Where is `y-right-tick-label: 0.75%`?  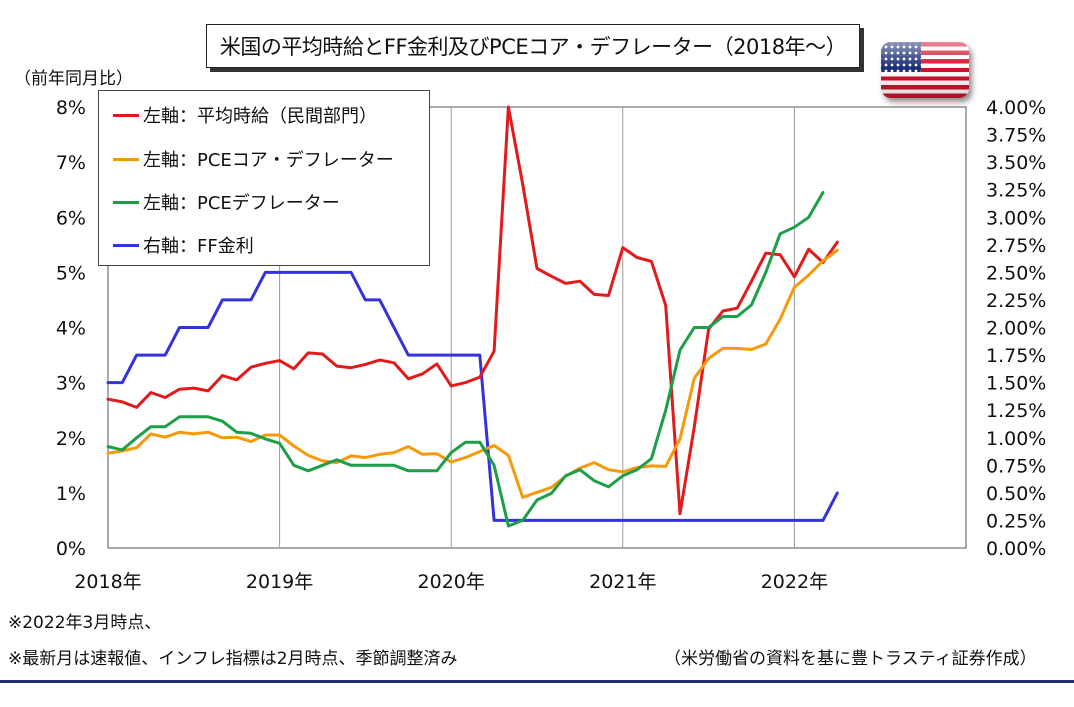
y-right-tick-label: 0.75% is located at coordinates (1016, 466).